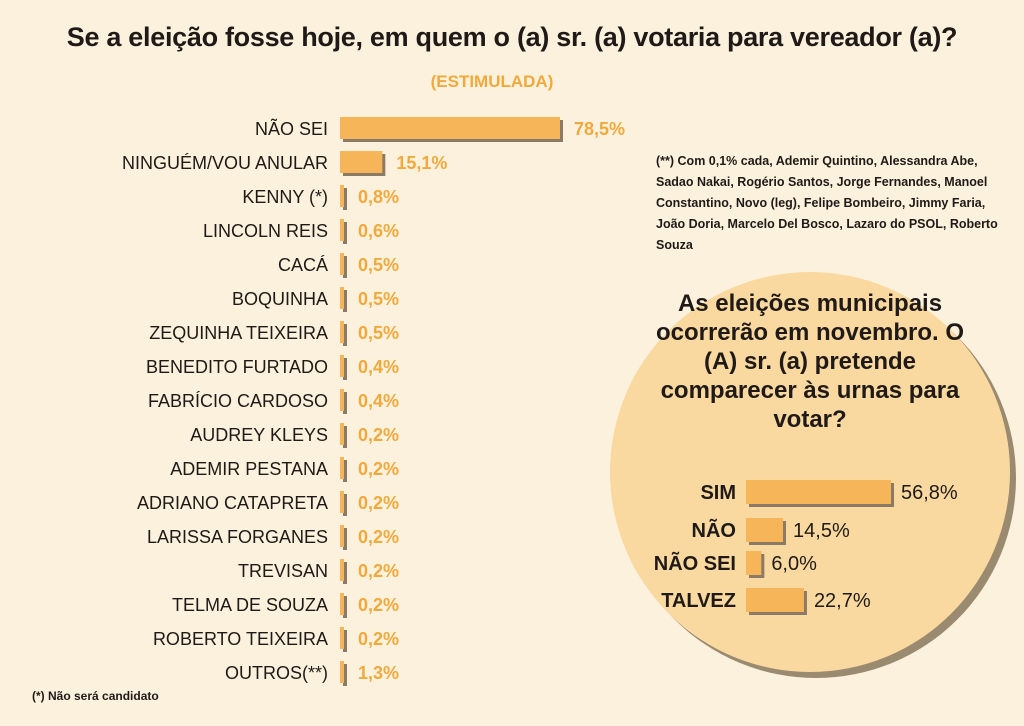  Describe the element at coordinates (794, 564) in the screenshot. I see `turnout-value-label: 6,0%` at that location.